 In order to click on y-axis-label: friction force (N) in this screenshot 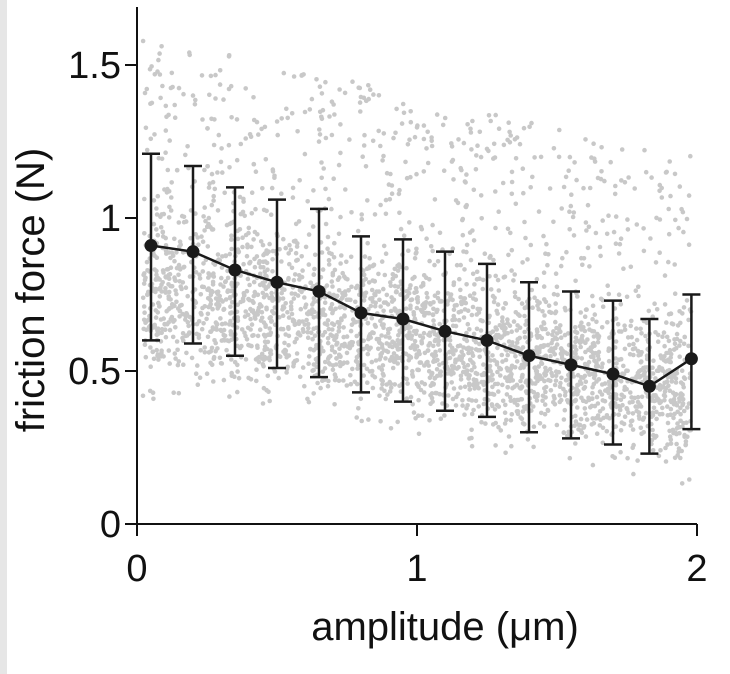, I will do `click(31, 290)`.